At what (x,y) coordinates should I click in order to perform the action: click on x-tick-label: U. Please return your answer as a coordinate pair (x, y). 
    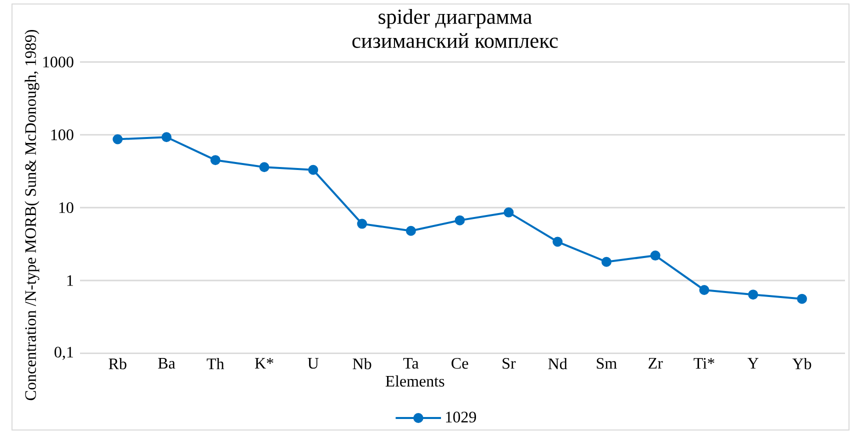
    Looking at the image, I should click on (313, 363).